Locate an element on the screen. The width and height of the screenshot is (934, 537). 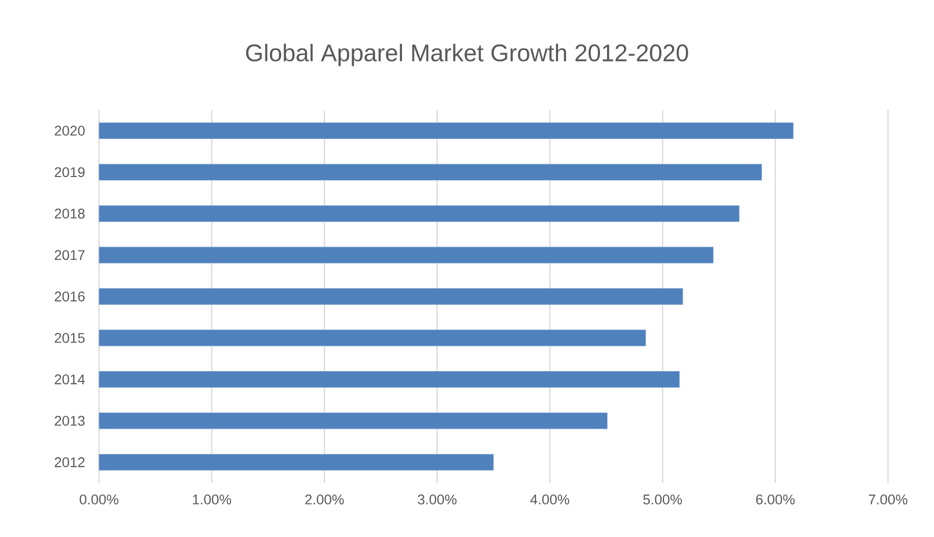
y-tick-label: 2012 is located at coordinates (69, 462).